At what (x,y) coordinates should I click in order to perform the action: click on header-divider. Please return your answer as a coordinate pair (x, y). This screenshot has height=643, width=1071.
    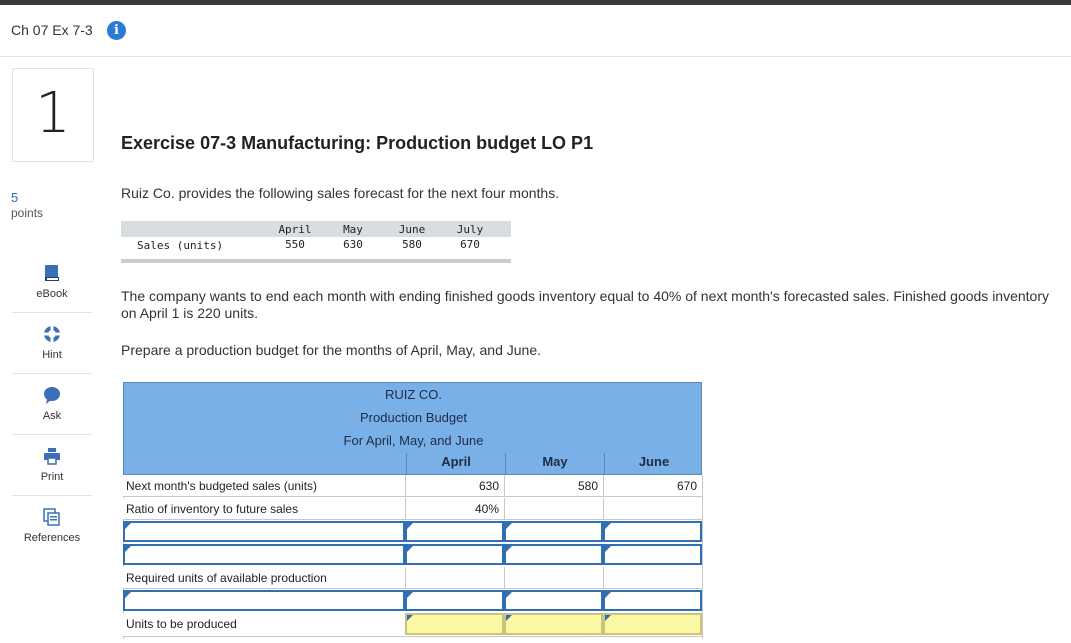
    Looking at the image, I should click on (535, 56).